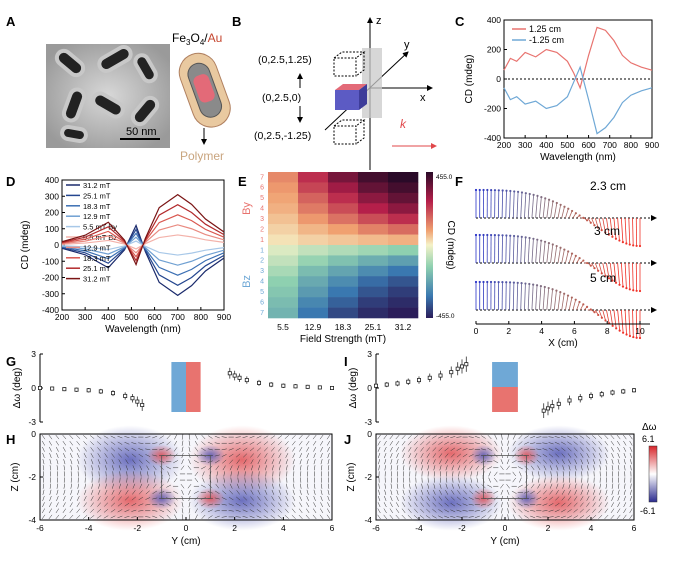 Image resolution: width=677 pixels, height=568 pixels. What do you see at coordinates (262, 292) in the screenshot?
I see `y-tick-label: 5` at bounding box center [262, 292].